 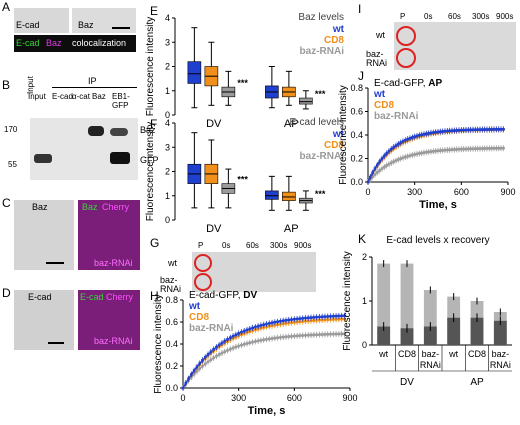 I want to click on bar-total-CD8, so click(x=407, y=304).